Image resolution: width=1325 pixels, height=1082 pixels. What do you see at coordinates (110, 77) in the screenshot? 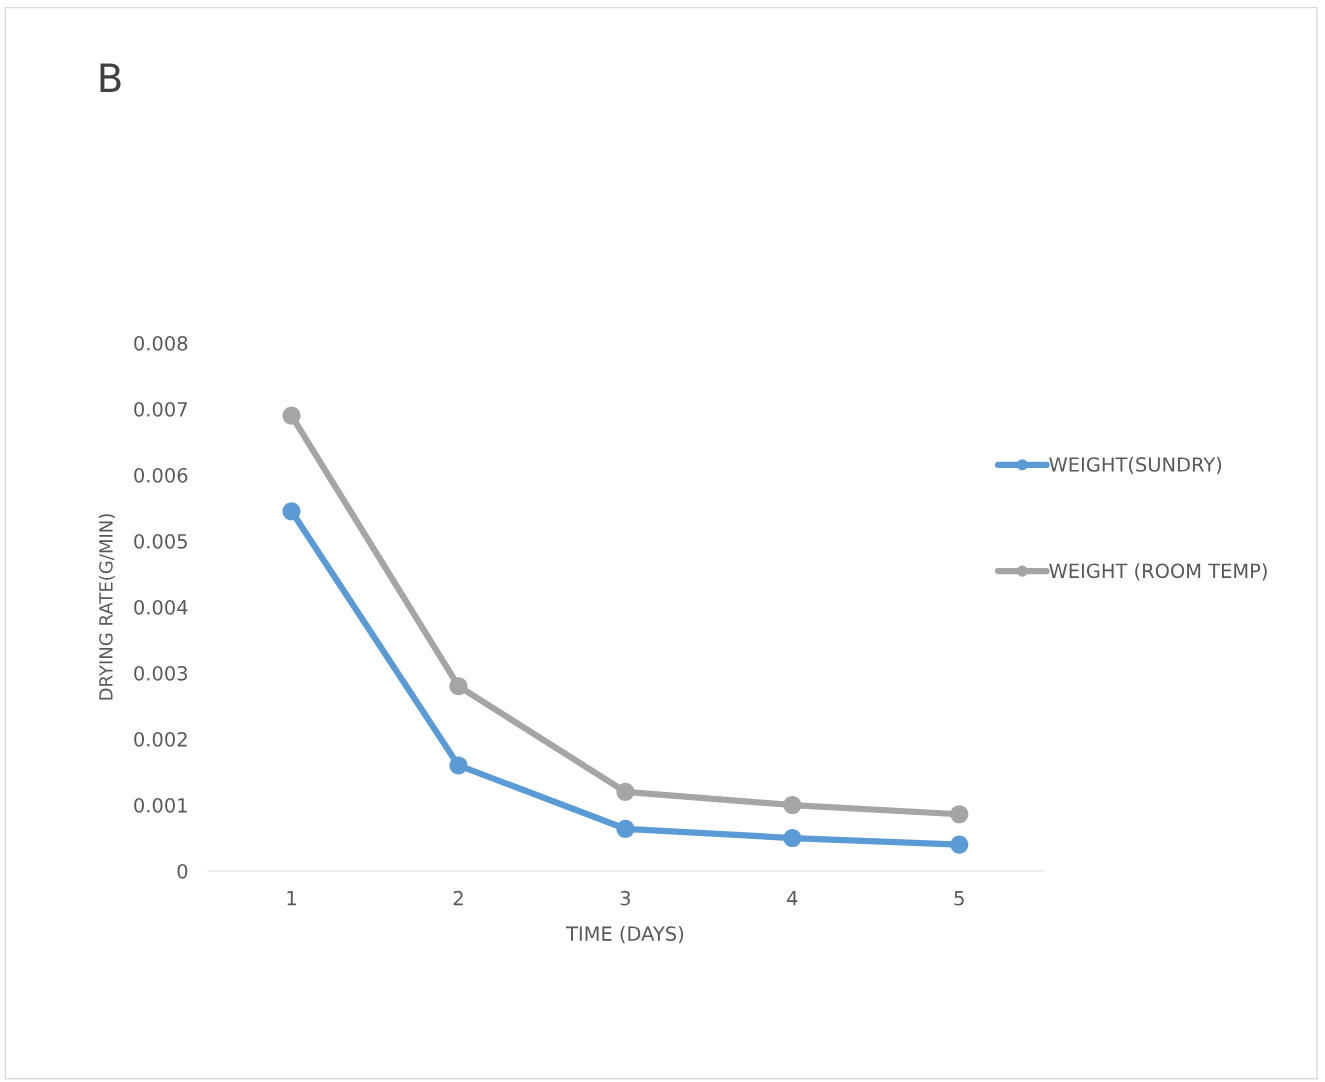
I see `chart-title: B` at bounding box center [110, 77].